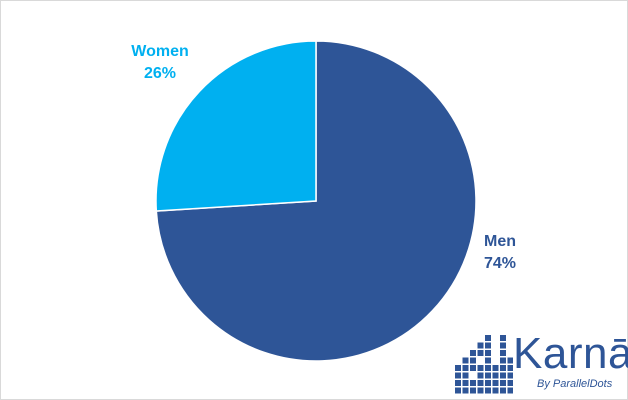  What do you see at coordinates (484, 364) in the screenshot?
I see `logo-grid-icon` at bounding box center [484, 364].